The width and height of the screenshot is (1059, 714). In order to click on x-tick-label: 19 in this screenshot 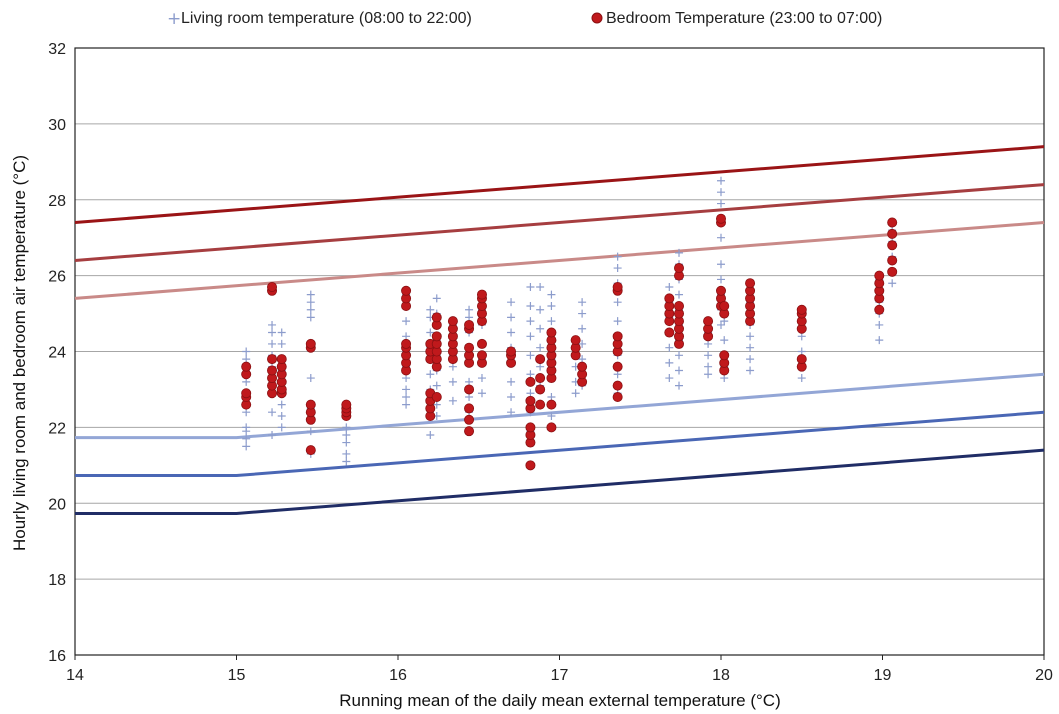, I will do `click(883, 675)`.